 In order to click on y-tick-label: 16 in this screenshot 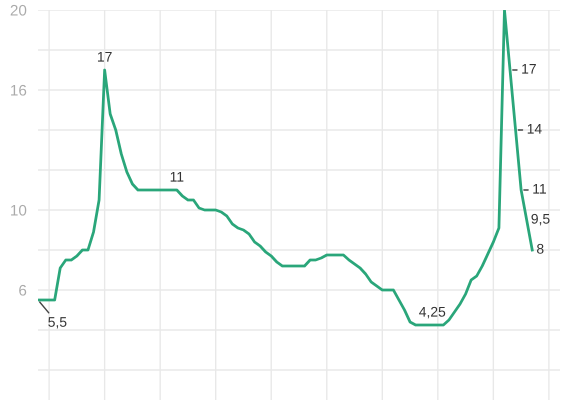, I will do `click(18, 90)`.